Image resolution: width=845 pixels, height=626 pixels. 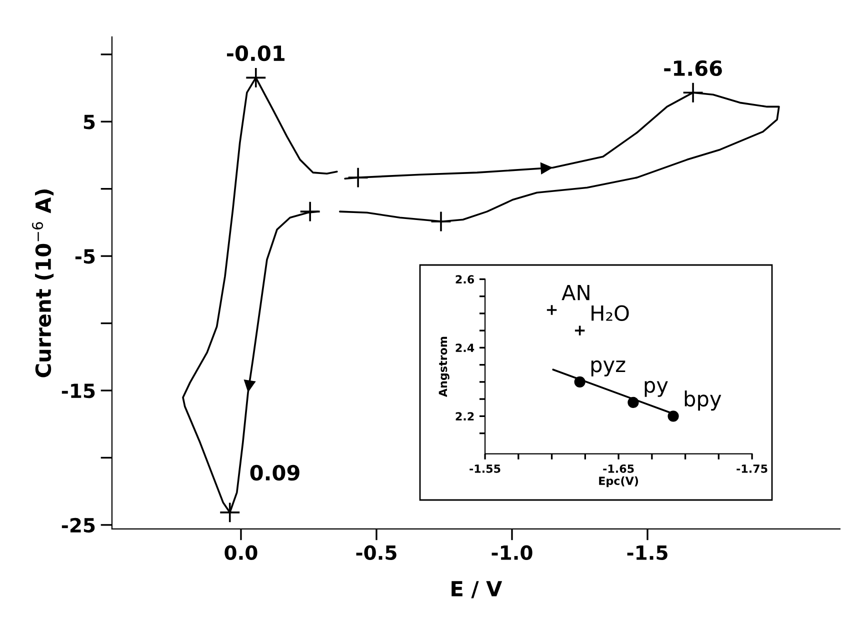 What do you see at coordinates (465, 416) in the screenshot?
I see `y-tick-label: 2.2` at bounding box center [465, 416].